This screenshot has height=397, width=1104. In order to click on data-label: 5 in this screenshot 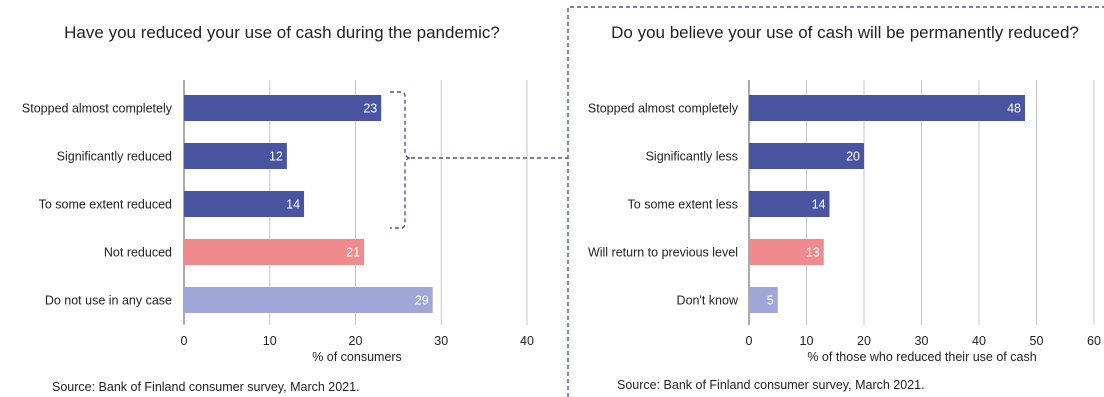, I will do `click(770, 301)`.